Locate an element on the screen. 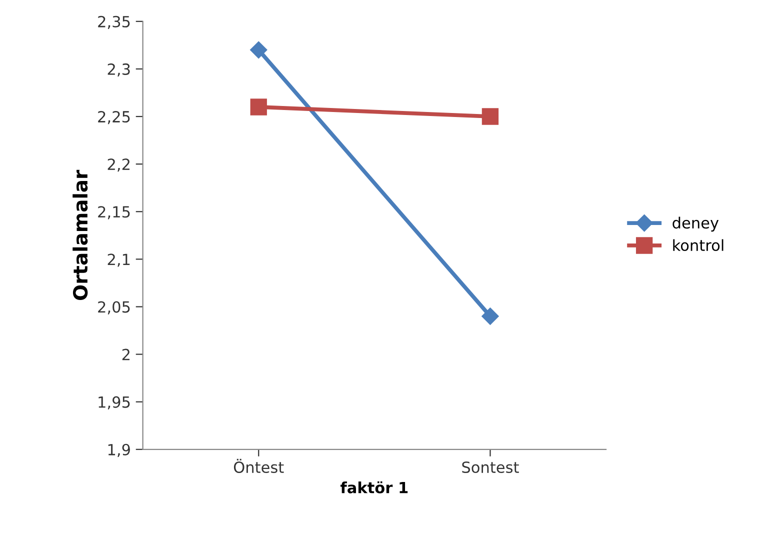 This screenshot has width=772, height=535. legend-label: deney is located at coordinates (695, 224).